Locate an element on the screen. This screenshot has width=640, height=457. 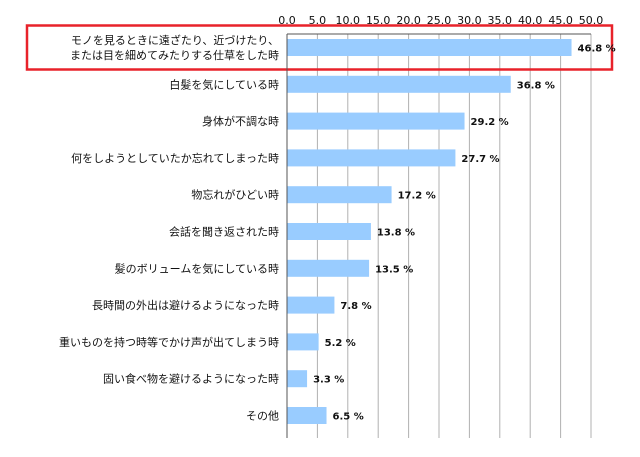
x-tick-label: 30.0 is located at coordinates (469, 20).